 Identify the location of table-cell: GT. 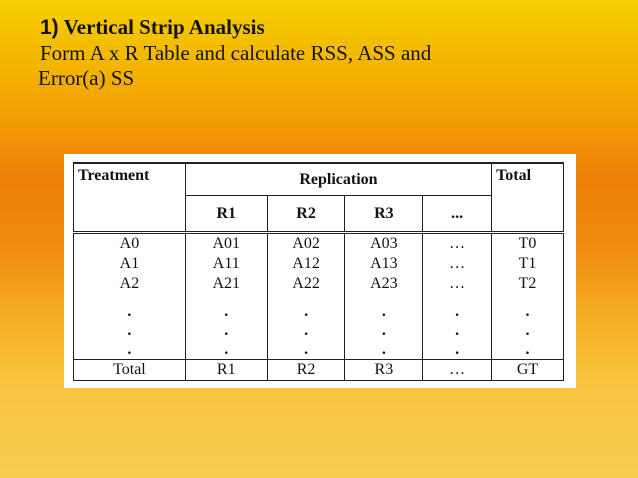
(527, 370).